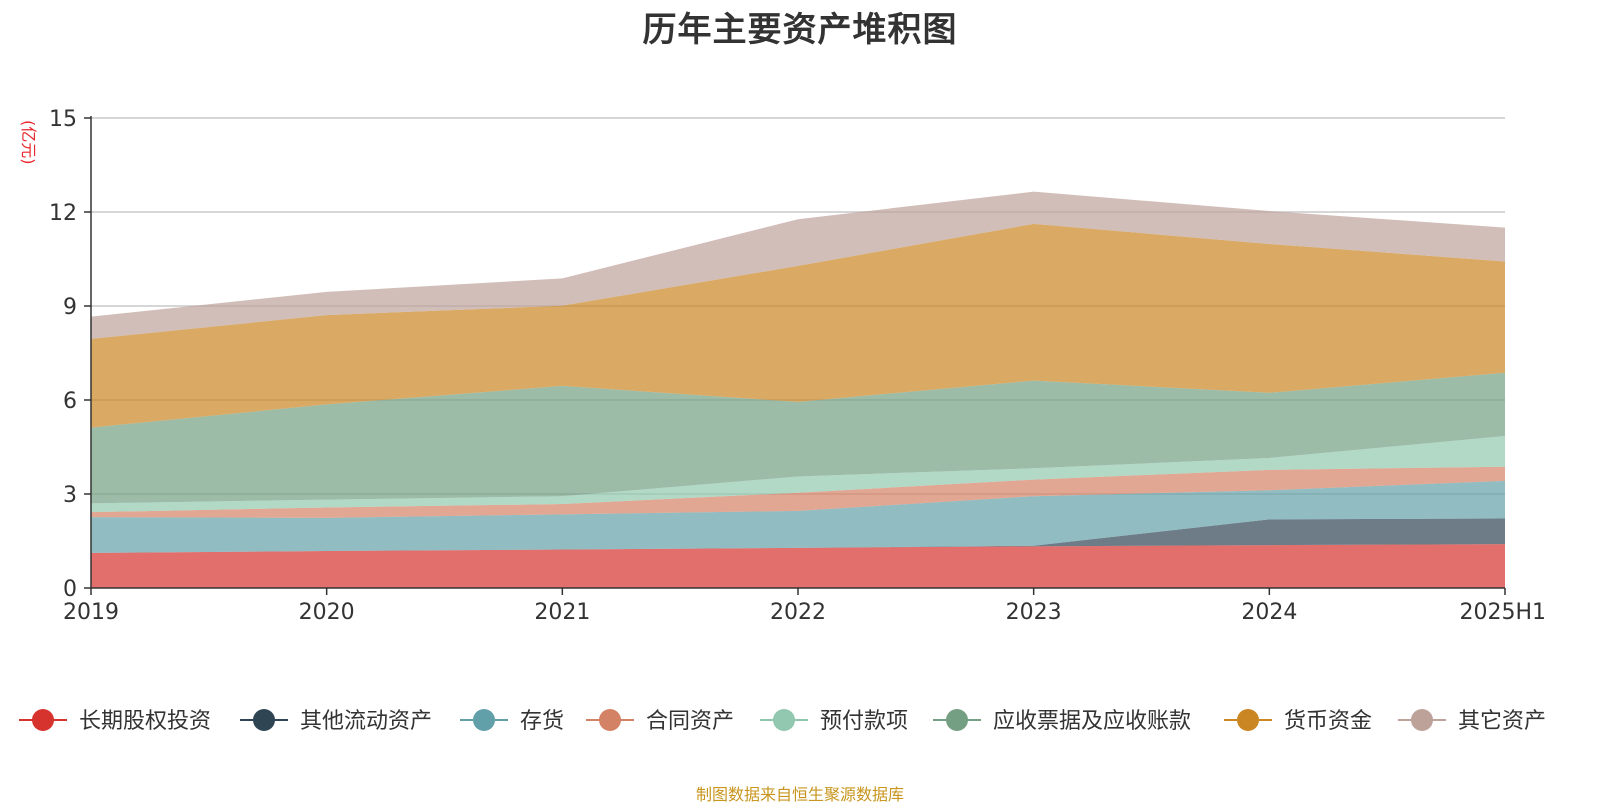  What do you see at coordinates (562, 612) in the screenshot?
I see `x-tick-label: 2021` at bounding box center [562, 612].